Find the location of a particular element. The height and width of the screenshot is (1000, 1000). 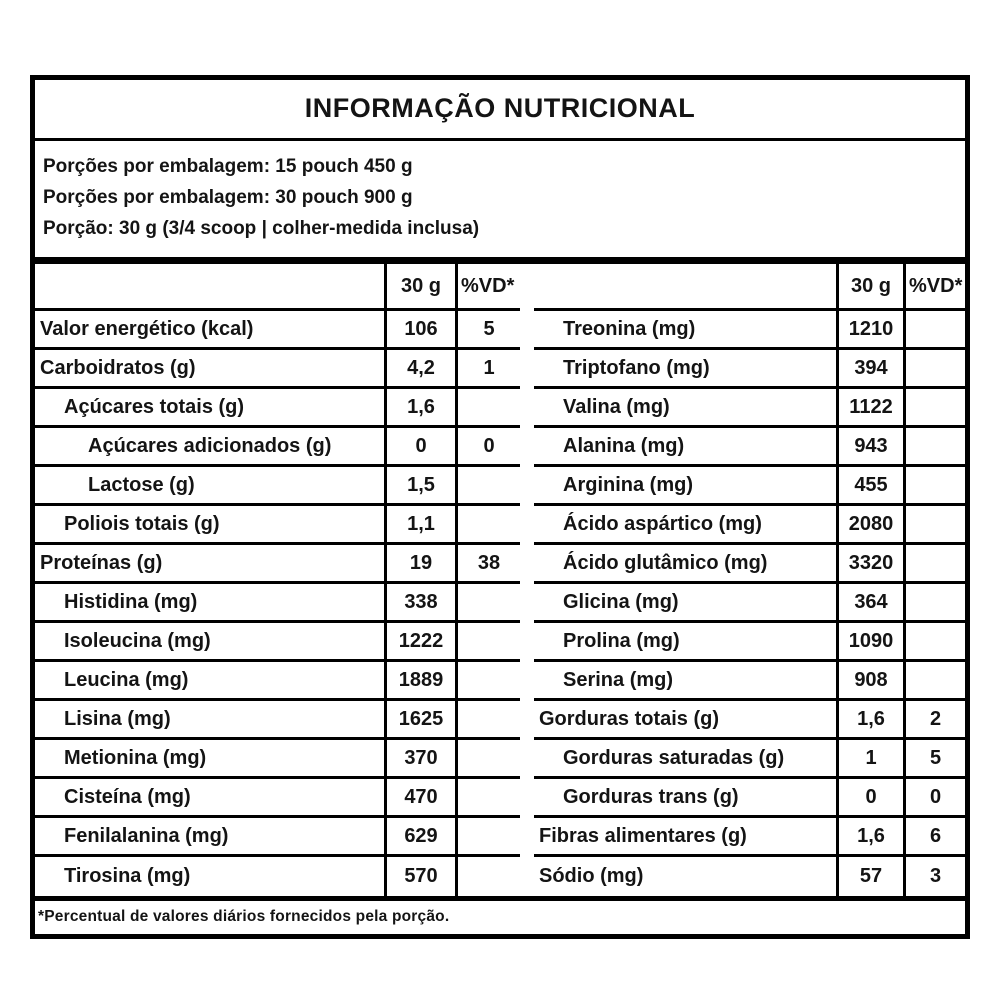

amount-value: 106 is located at coordinates (421, 329).